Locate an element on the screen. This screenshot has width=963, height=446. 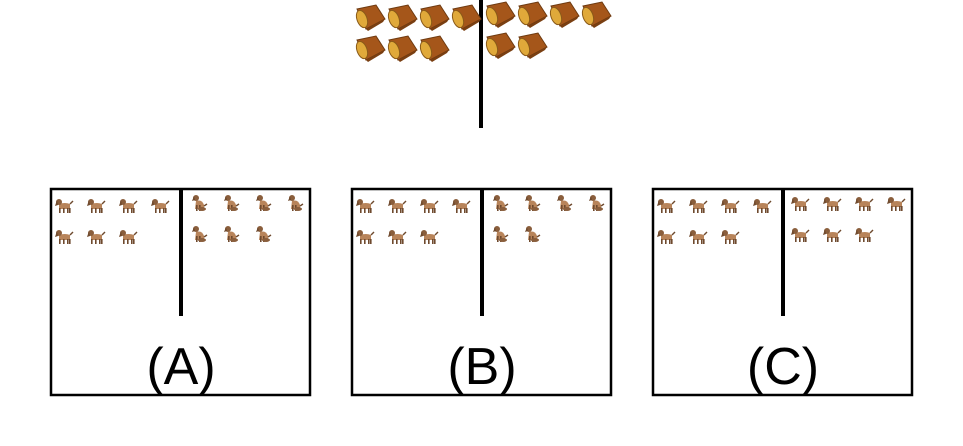
option-panel: (B) is located at coordinates (481, 292).